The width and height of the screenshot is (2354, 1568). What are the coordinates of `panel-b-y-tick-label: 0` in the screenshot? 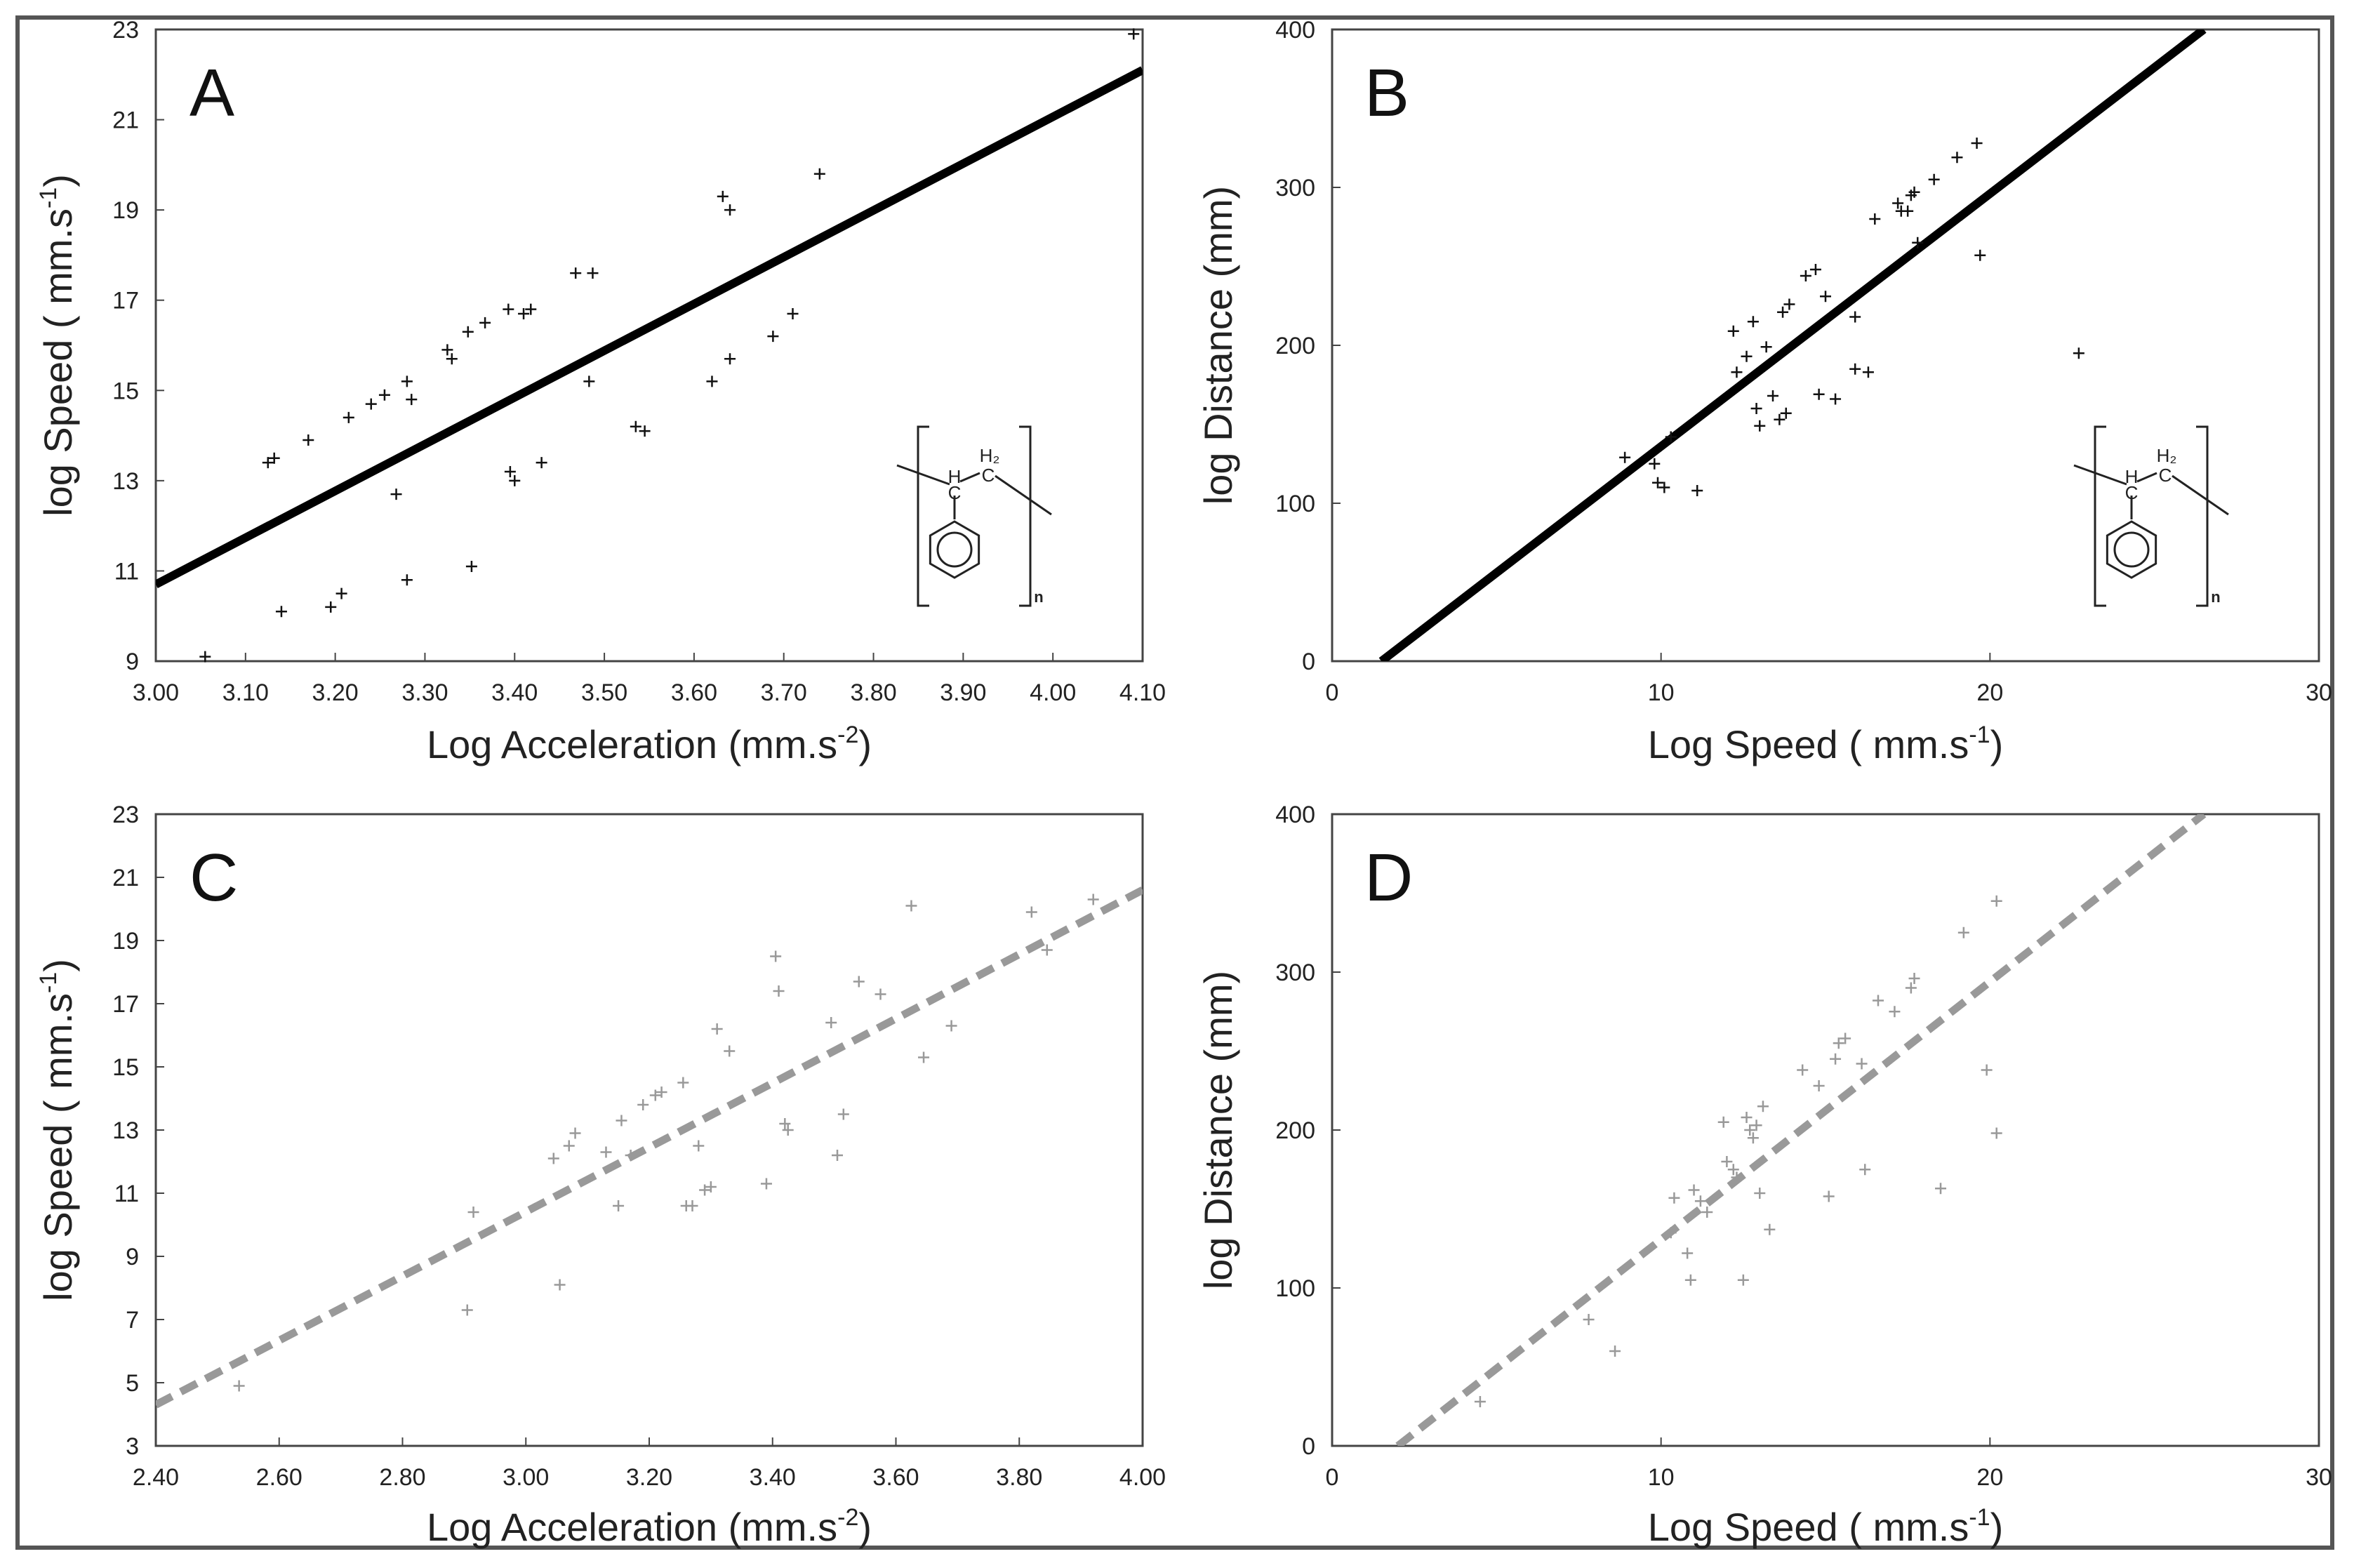 It's located at (1308, 662).